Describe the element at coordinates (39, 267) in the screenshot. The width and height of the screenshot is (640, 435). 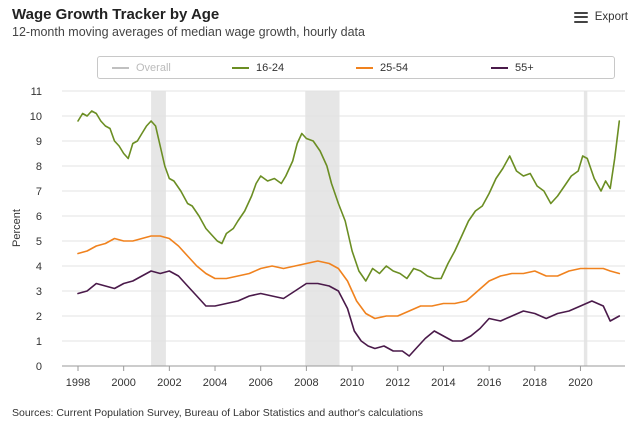
I see `y-tick-label: 4` at that location.